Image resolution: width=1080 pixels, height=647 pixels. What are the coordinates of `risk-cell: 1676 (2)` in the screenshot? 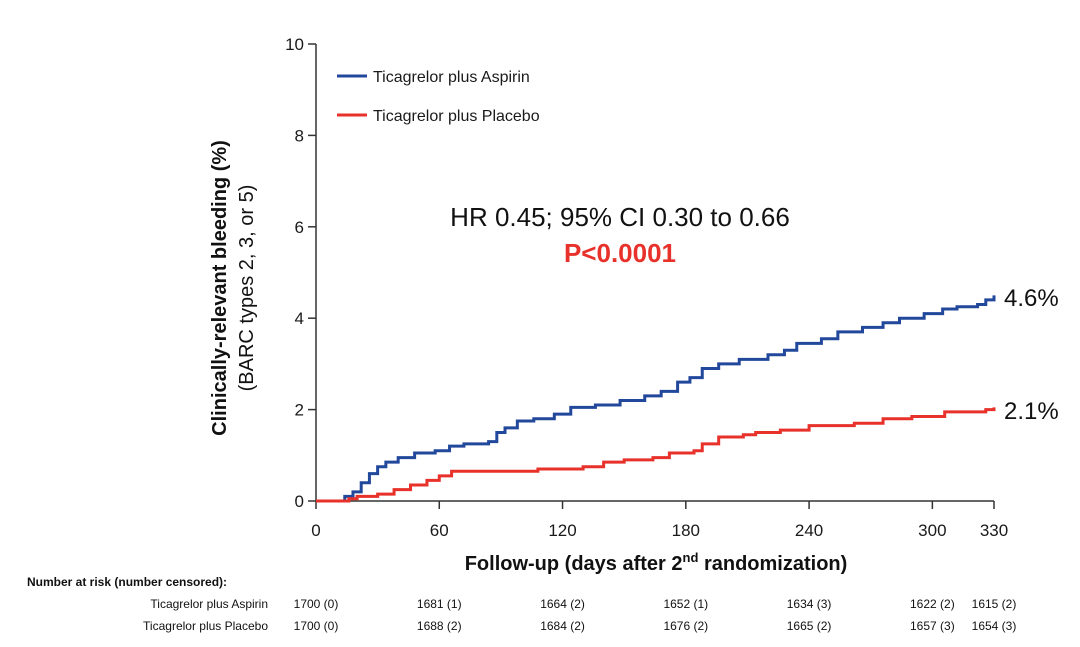 It's located at (685, 626).